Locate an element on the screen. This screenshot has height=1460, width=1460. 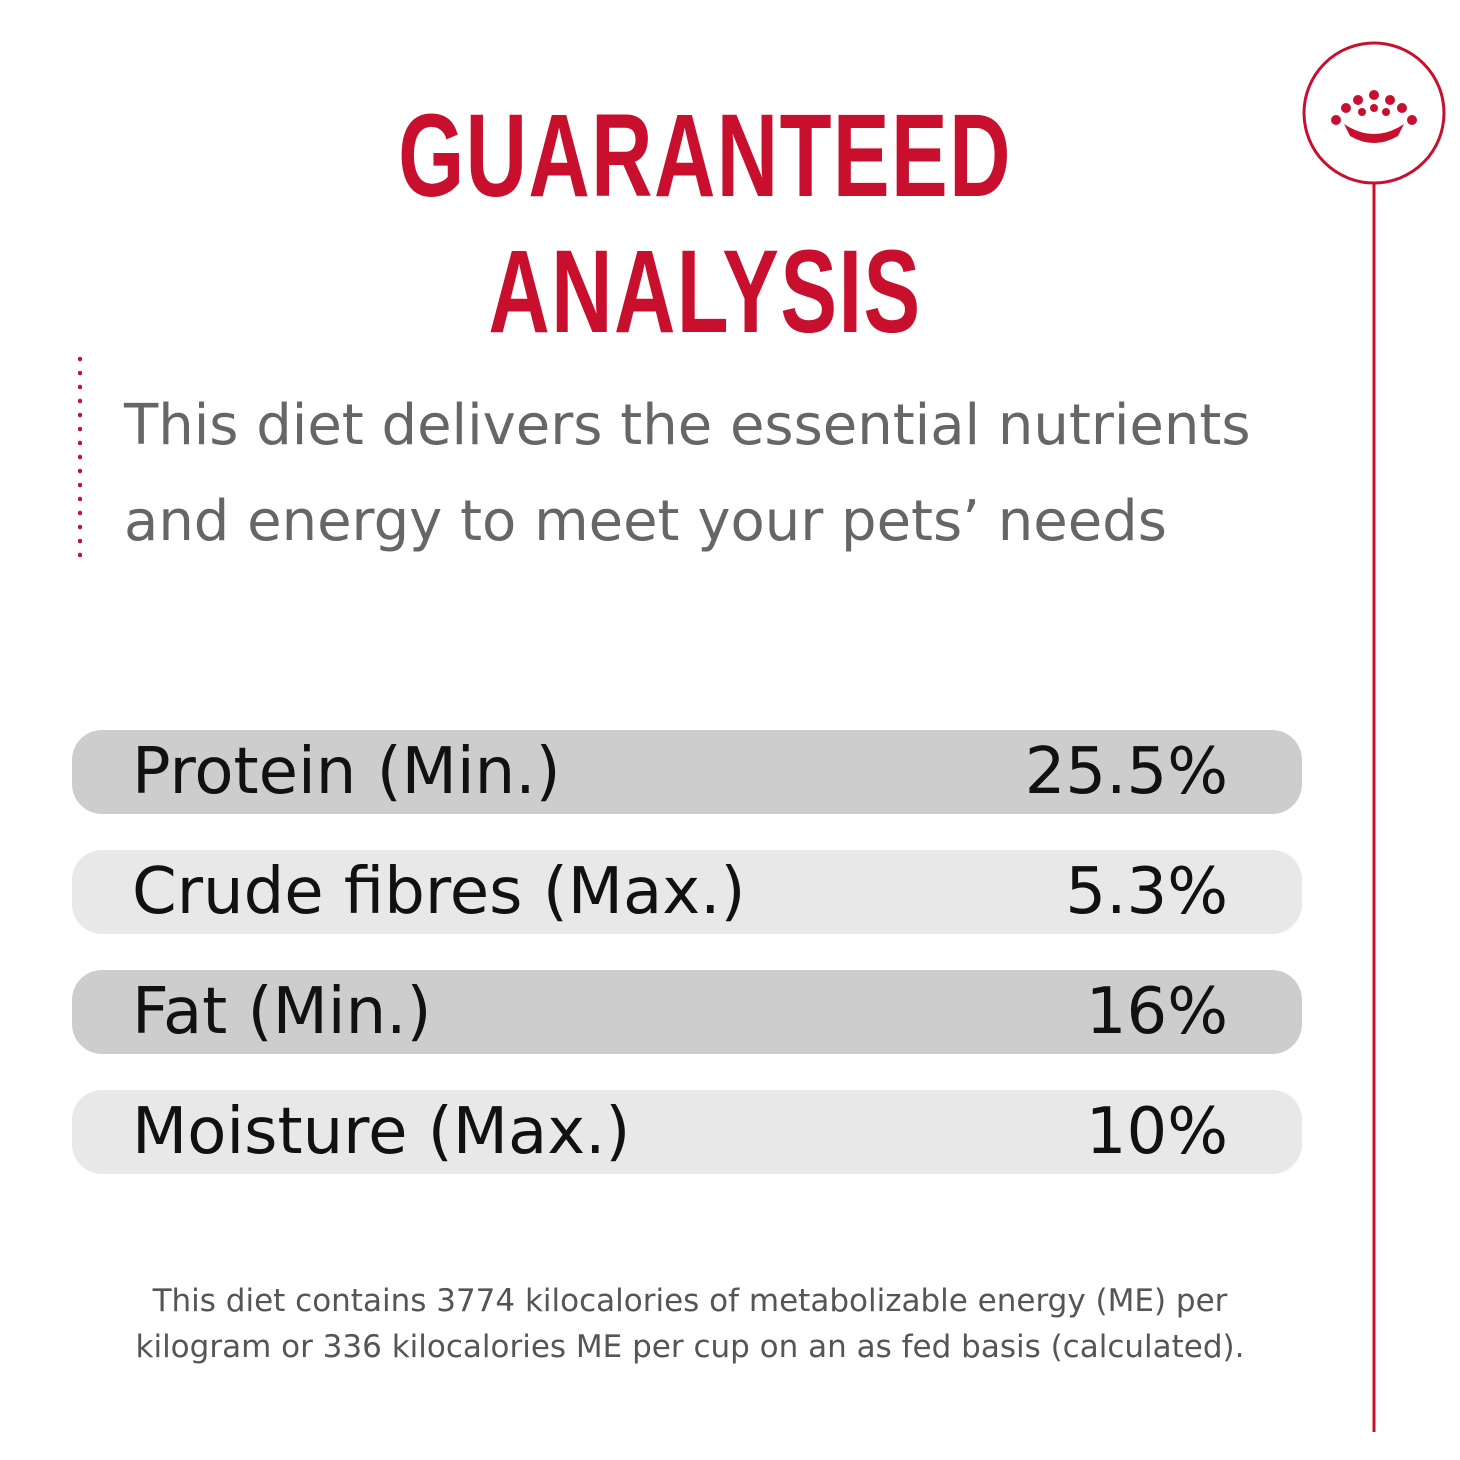
analysis-row: Fat (Min.) 16% is located at coordinates (687, 1012).